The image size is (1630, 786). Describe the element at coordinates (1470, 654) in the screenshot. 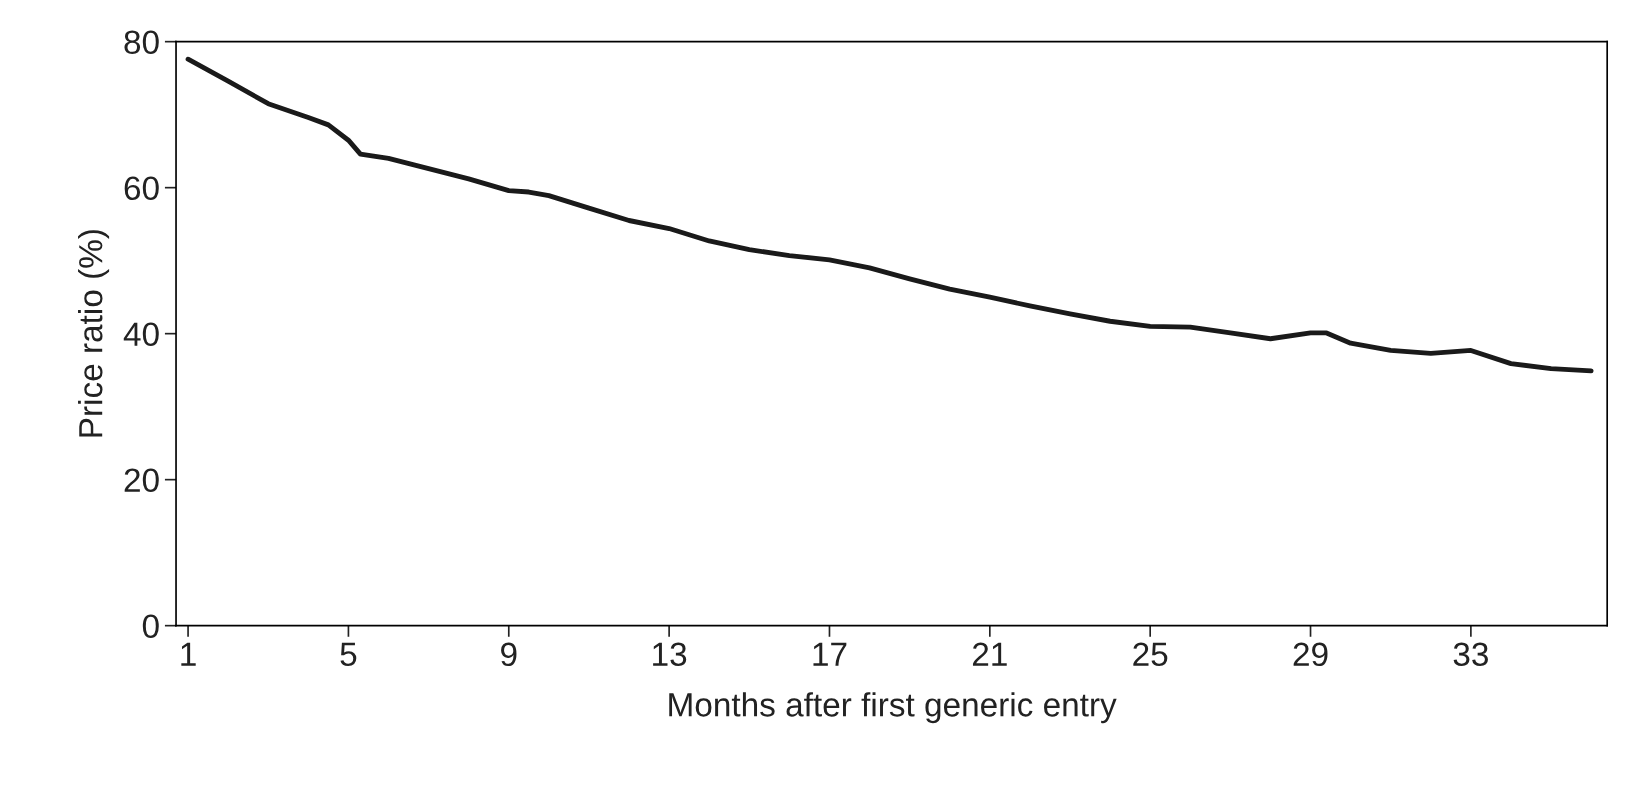

I see `x-tick-label: 33` at that location.